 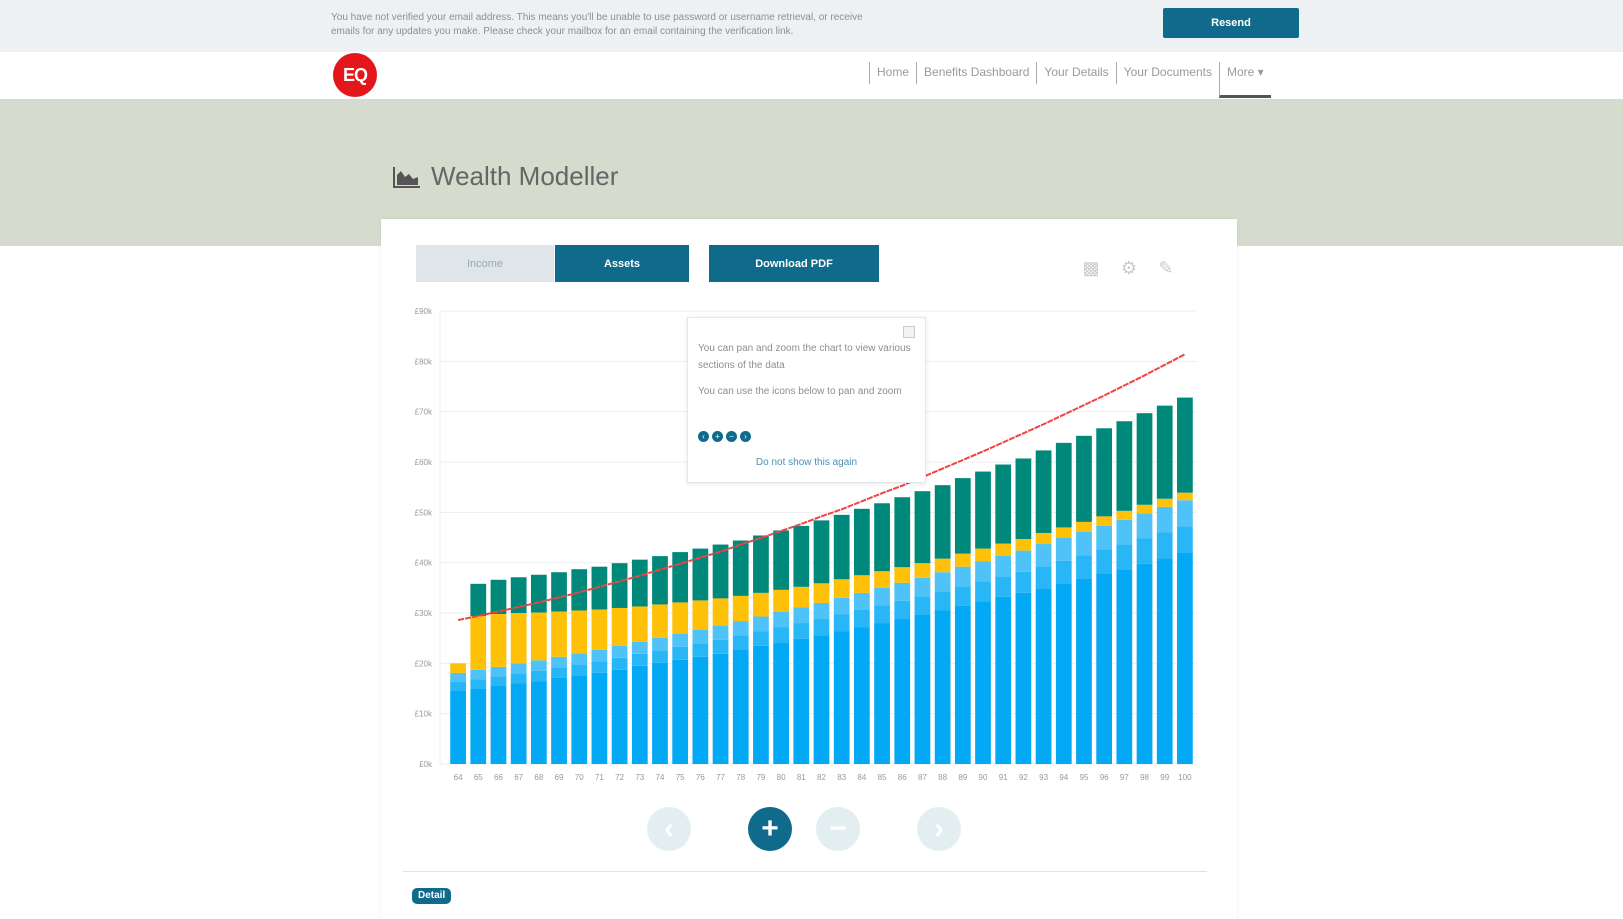 What do you see at coordinates (1167, 73) in the screenshot?
I see `nav-your-documents: Your Documents` at bounding box center [1167, 73].